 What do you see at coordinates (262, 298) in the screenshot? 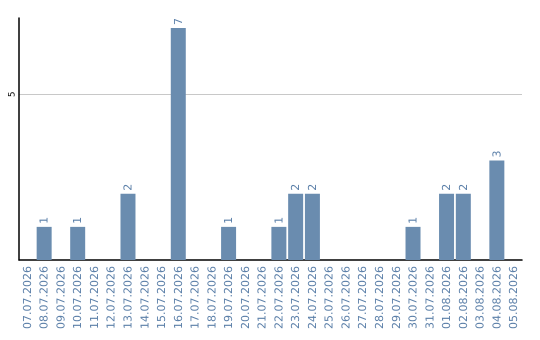
I see `x-tick-label: 21.07.2026` at bounding box center [262, 298].